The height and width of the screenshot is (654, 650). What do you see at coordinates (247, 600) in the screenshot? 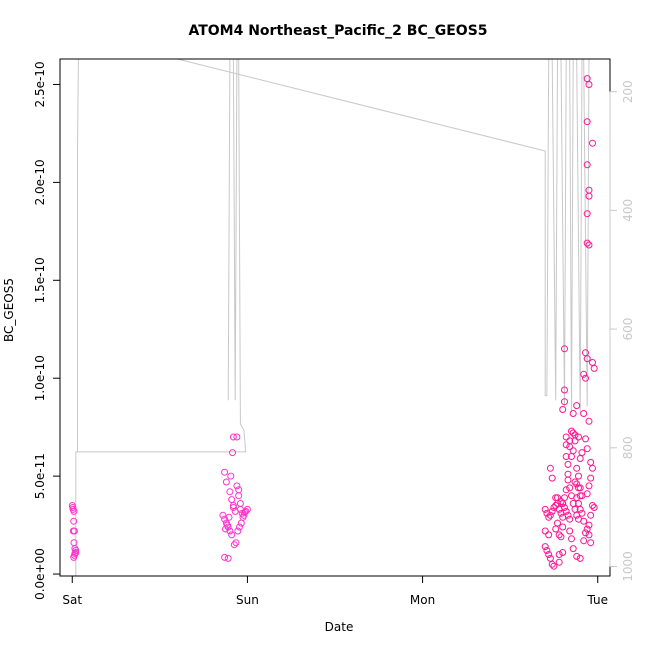
I see `x-tick-label: Sun` at bounding box center [247, 600].